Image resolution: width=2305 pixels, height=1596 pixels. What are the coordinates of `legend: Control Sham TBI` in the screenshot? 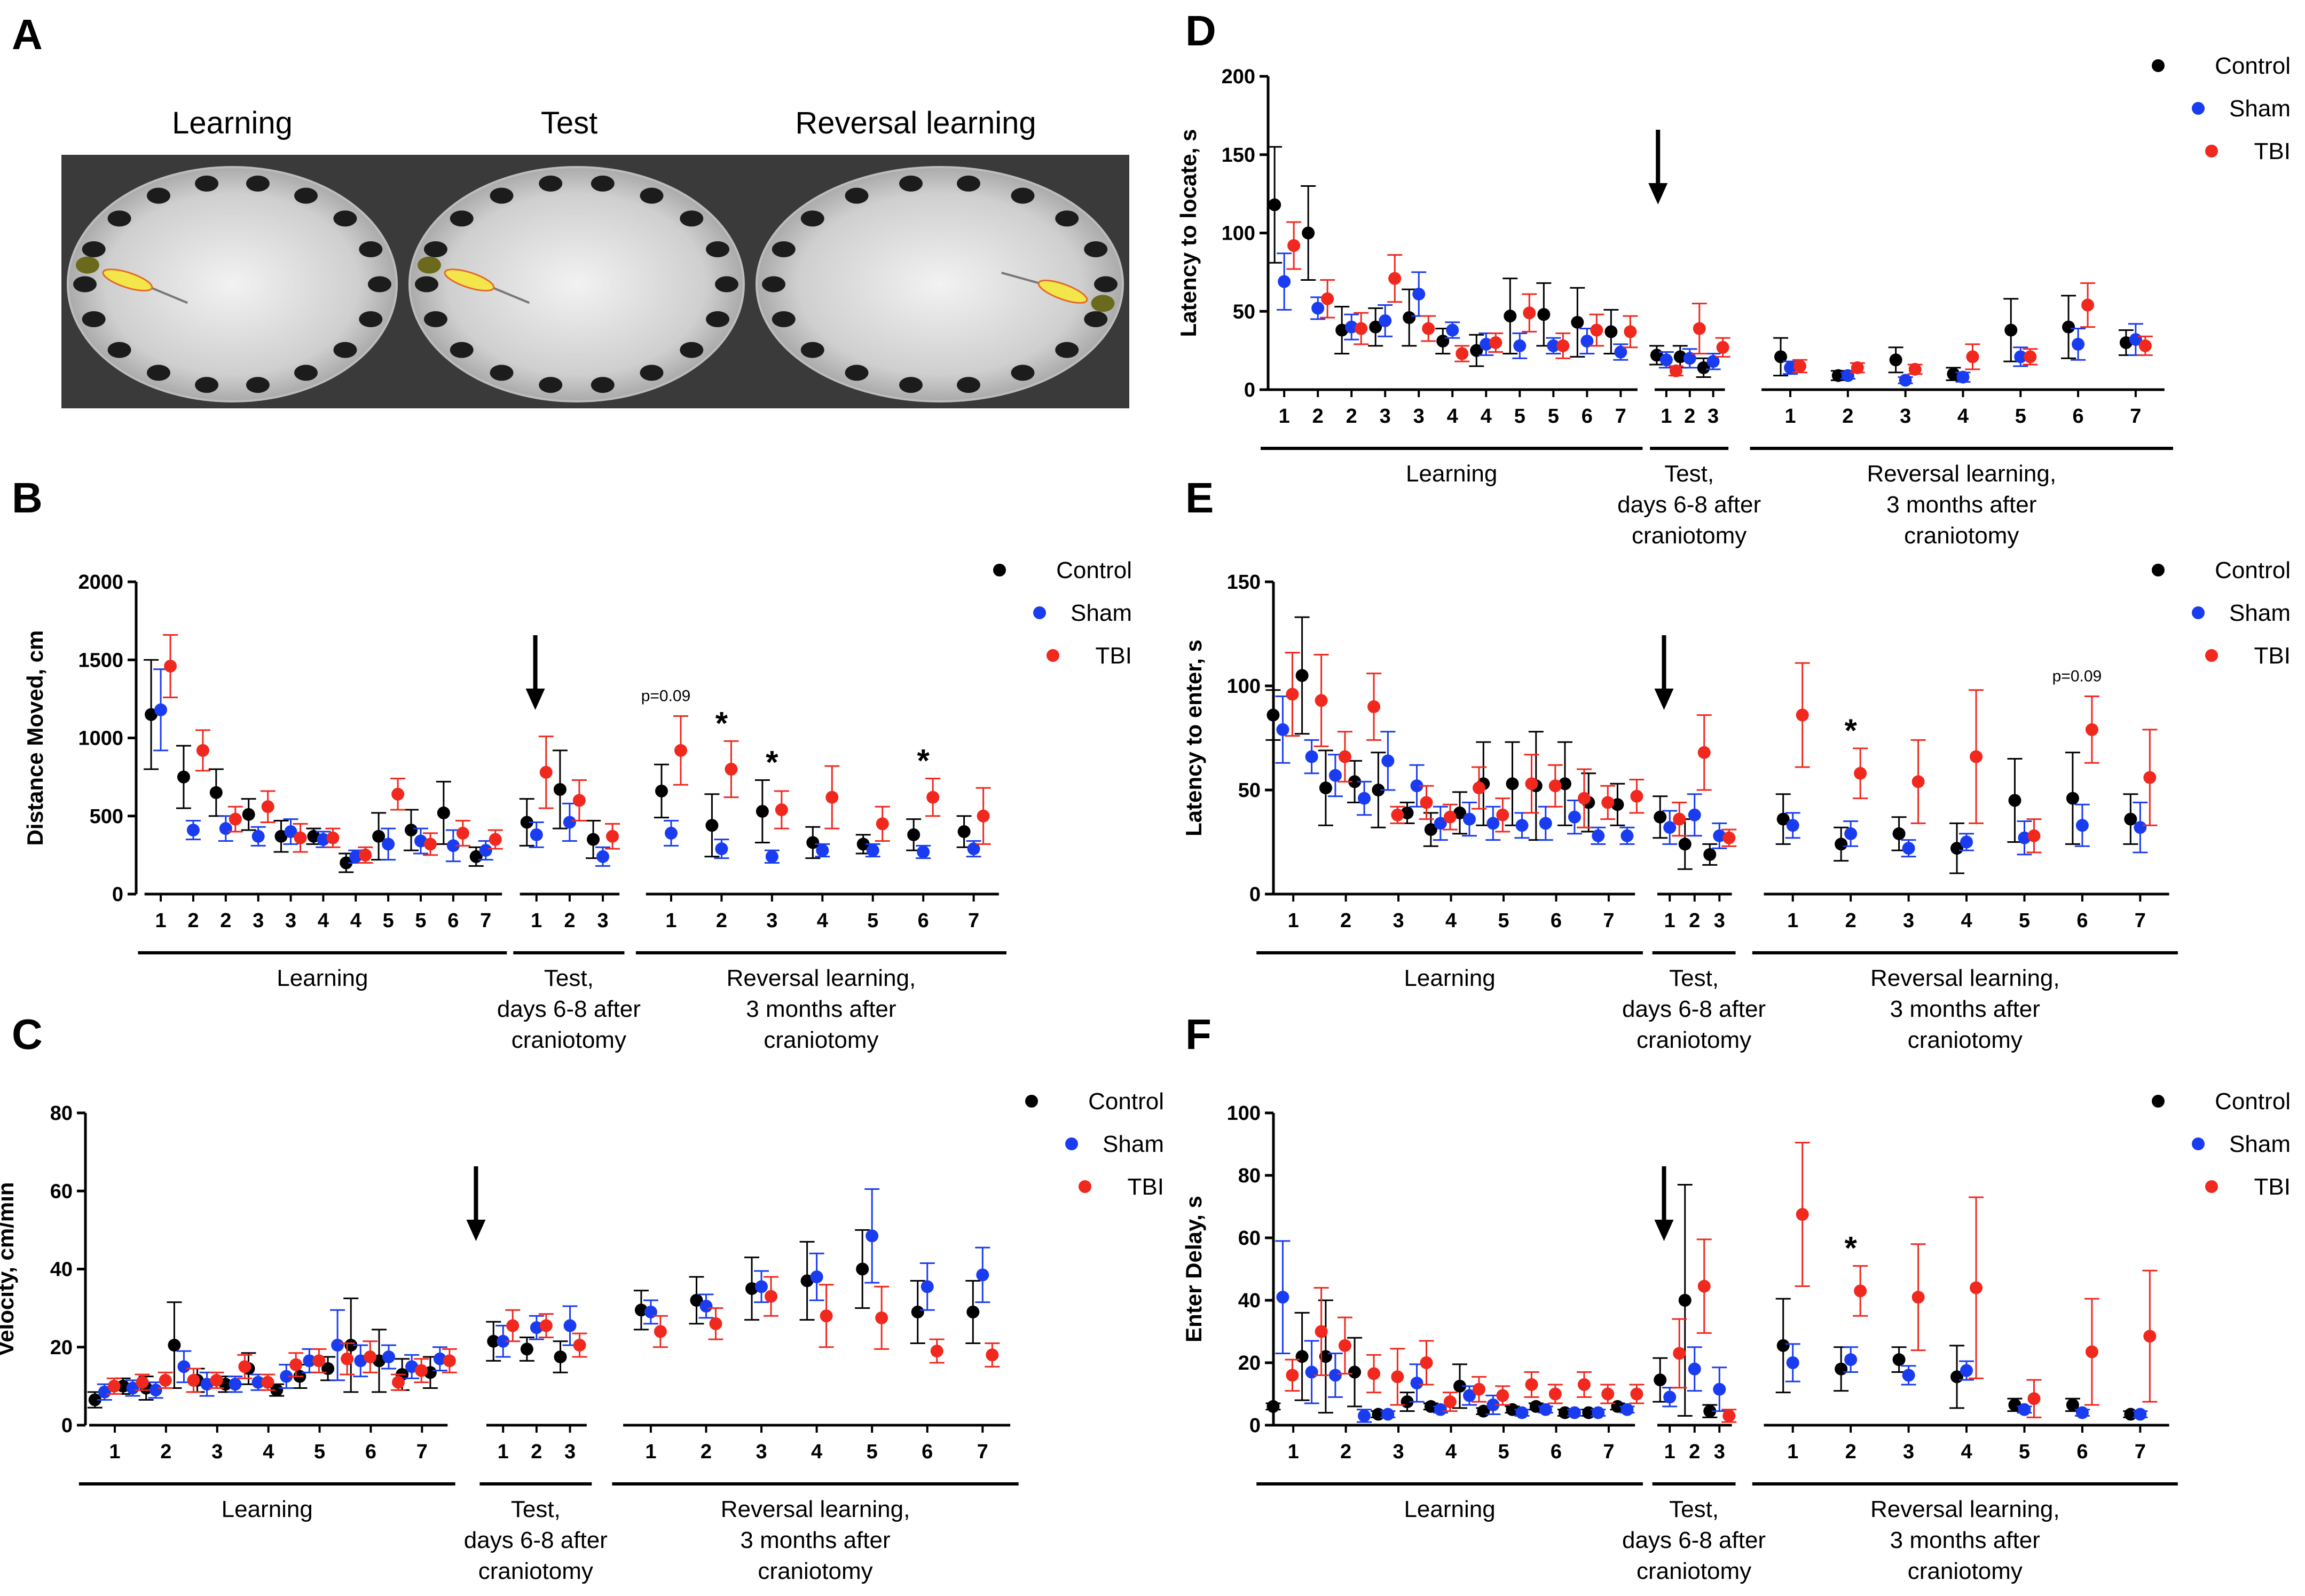 It's located at (1062, 613).